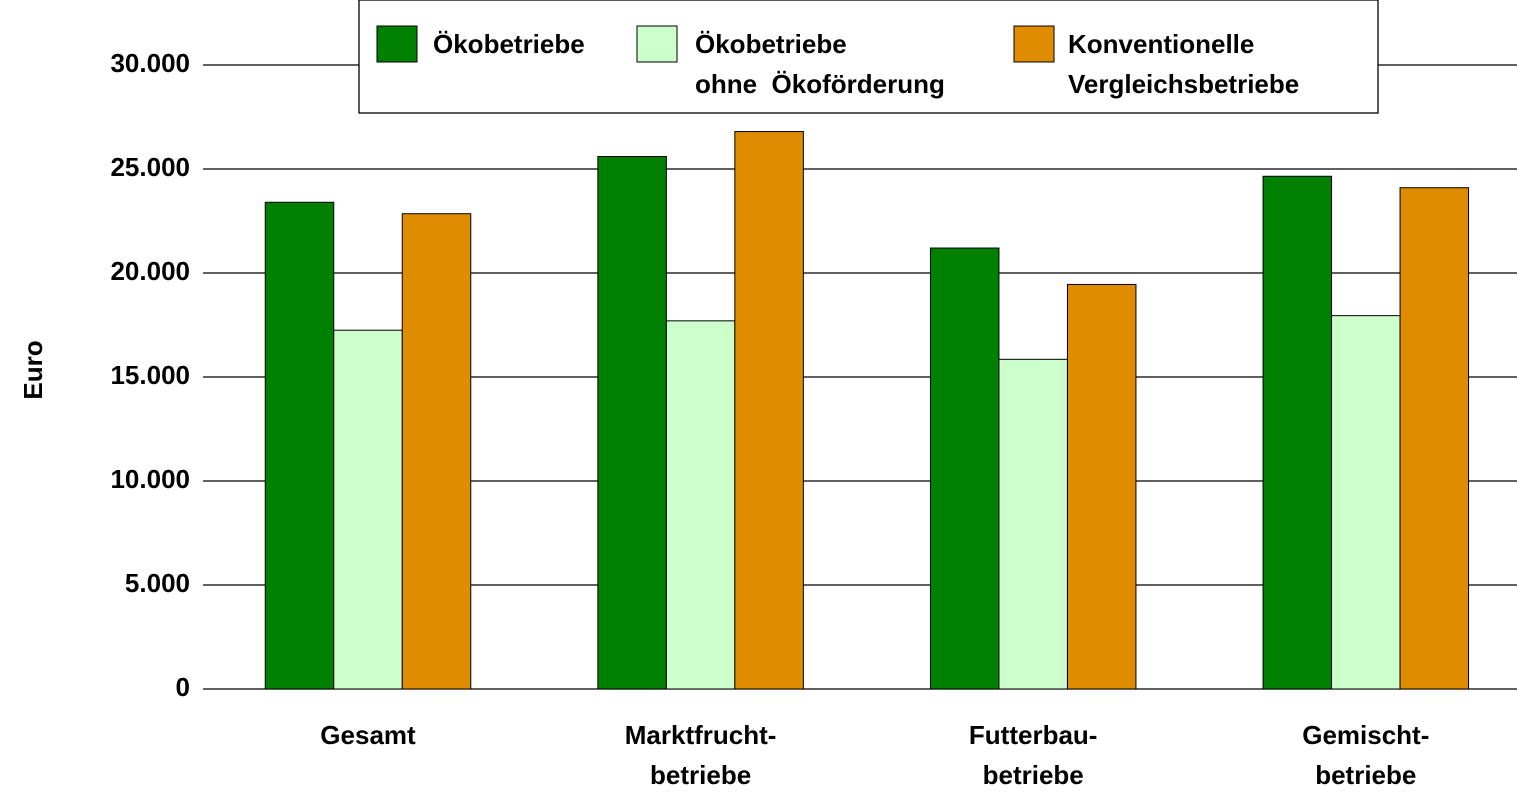 This screenshot has height=792, width=1517. What do you see at coordinates (33, 369) in the screenshot?
I see `y-axis-label: Euro` at bounding box center [33, 369].